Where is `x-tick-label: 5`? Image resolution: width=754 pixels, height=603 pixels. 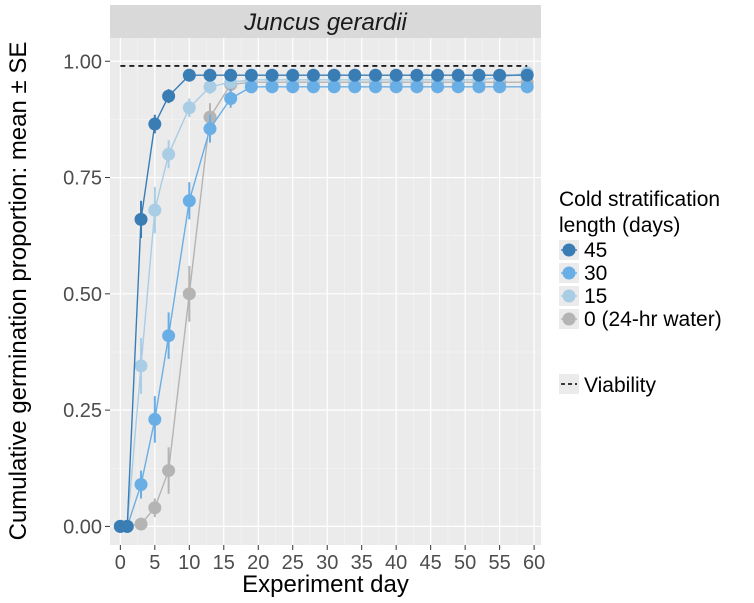 x-tick-label: 5 is located at coordinates (154, 563).